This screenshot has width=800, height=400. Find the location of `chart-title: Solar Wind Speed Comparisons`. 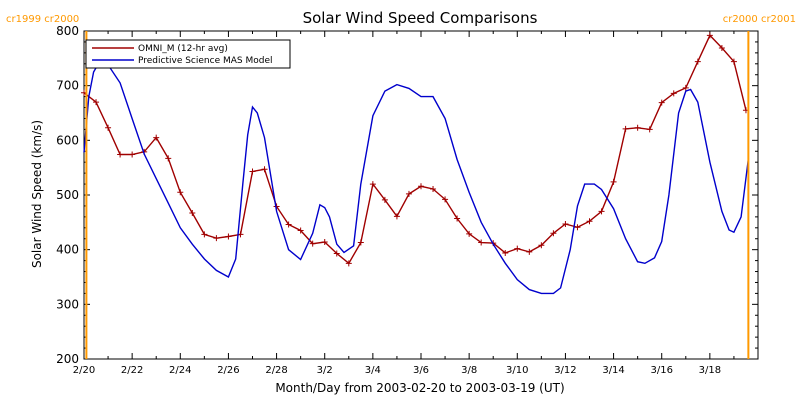

chart-title: Solar Wind Speed Comparisons is located at coordinates (420, 18).